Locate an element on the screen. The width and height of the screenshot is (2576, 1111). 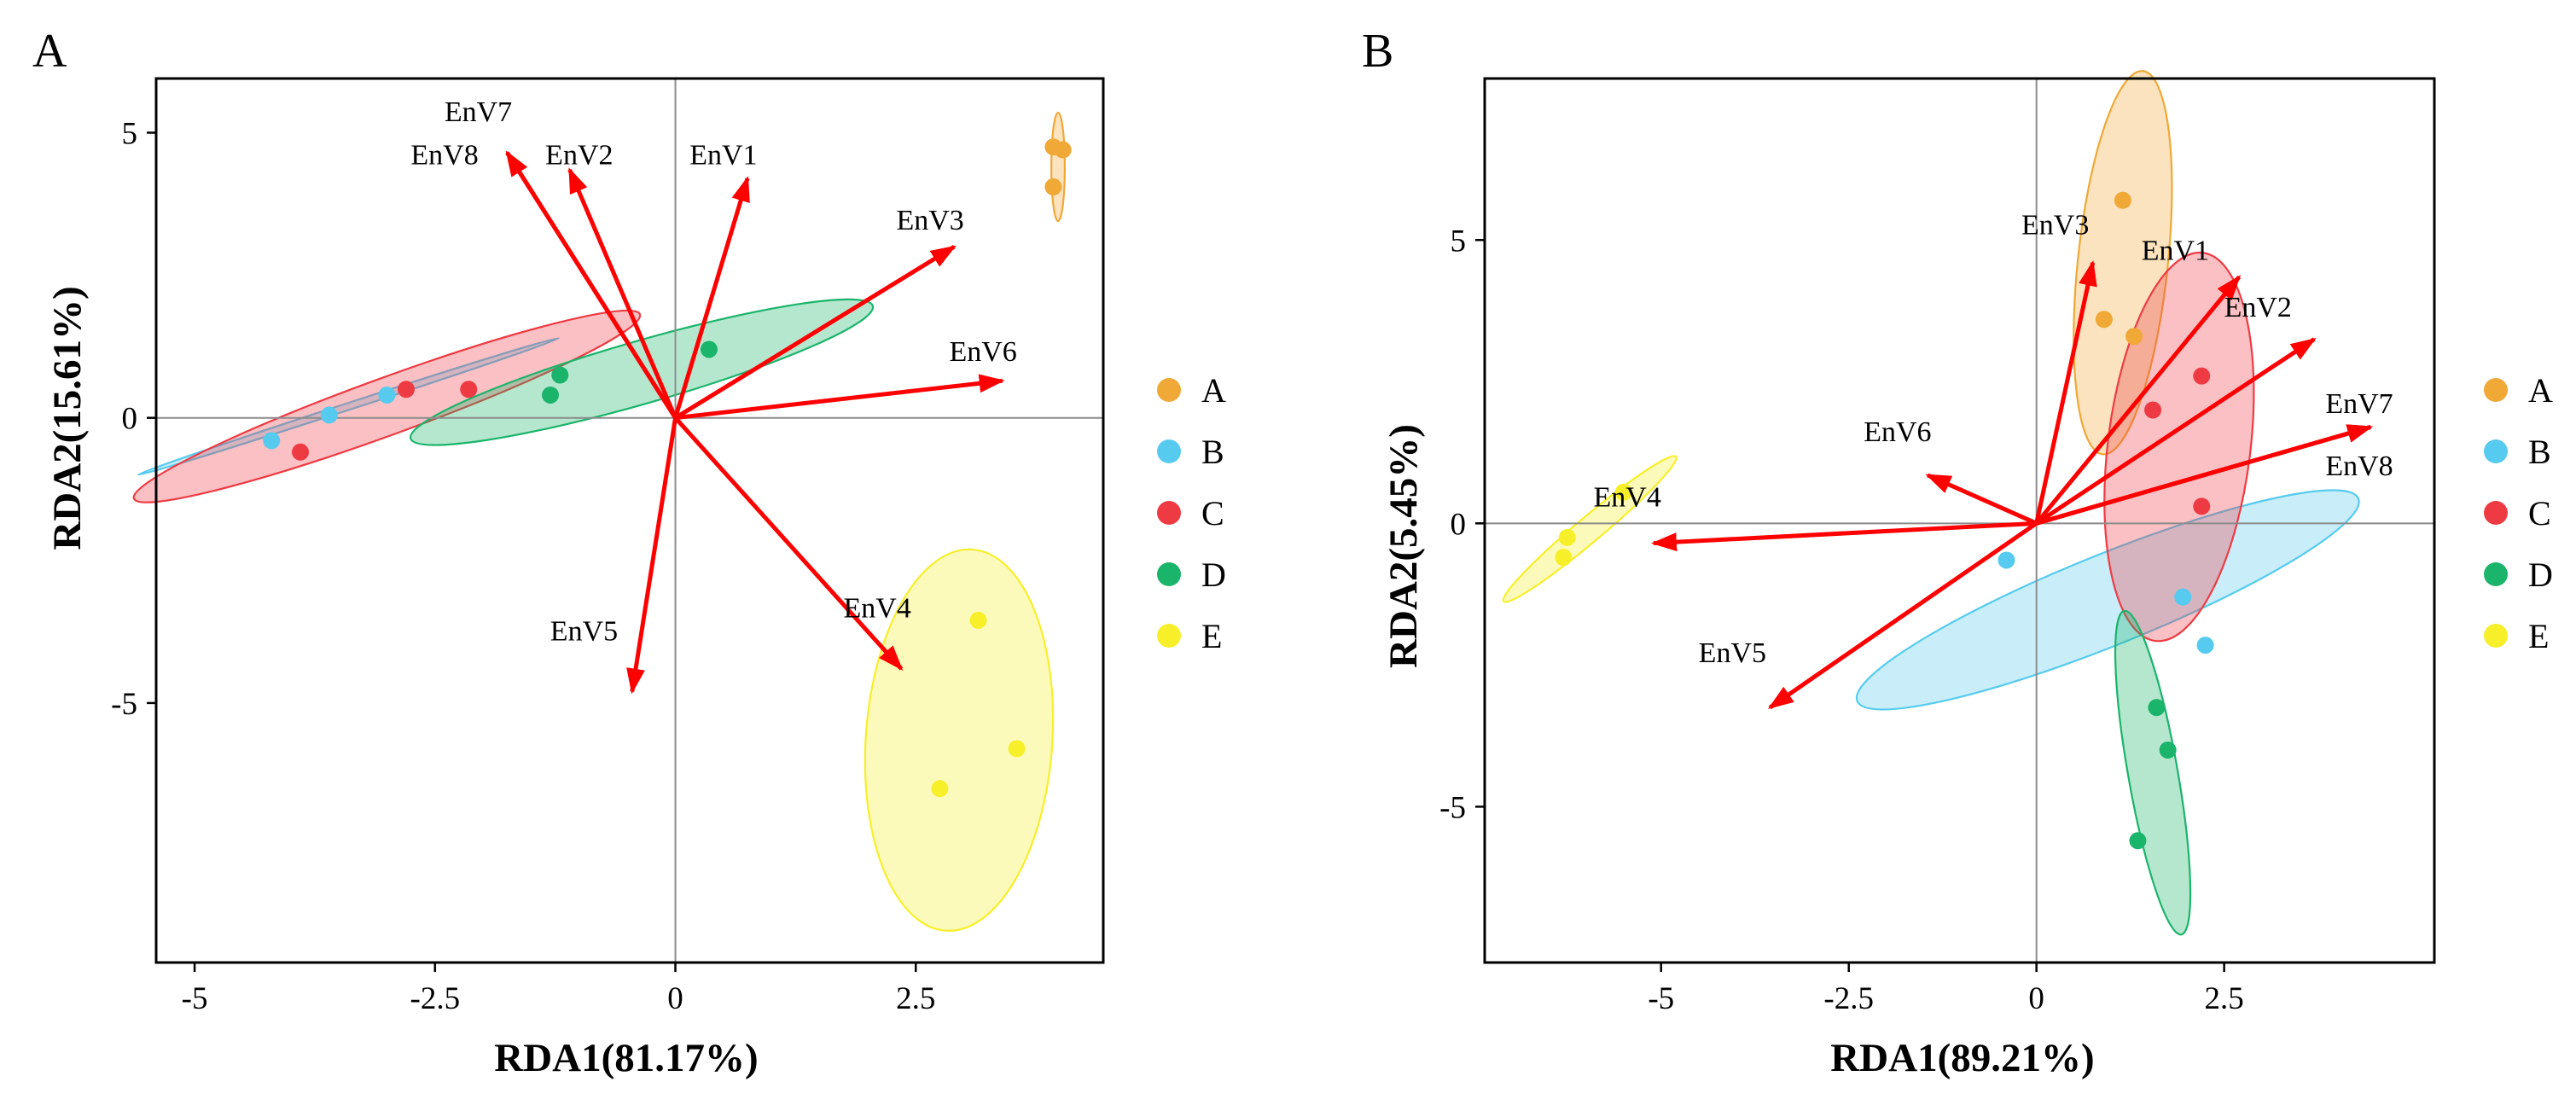
panel-label-b: B is located at coordinates (1378, 51).